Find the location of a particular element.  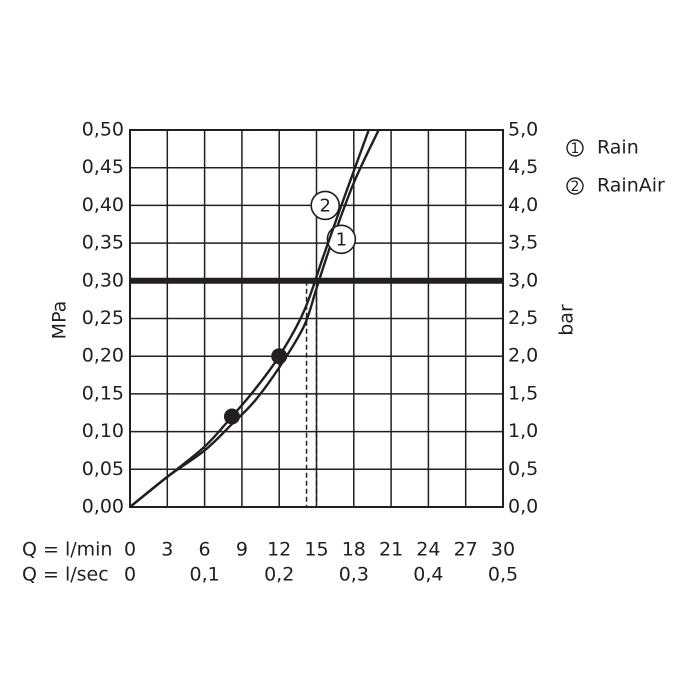

right-tick-label: 0,5 is located at coordinates (523, 469).